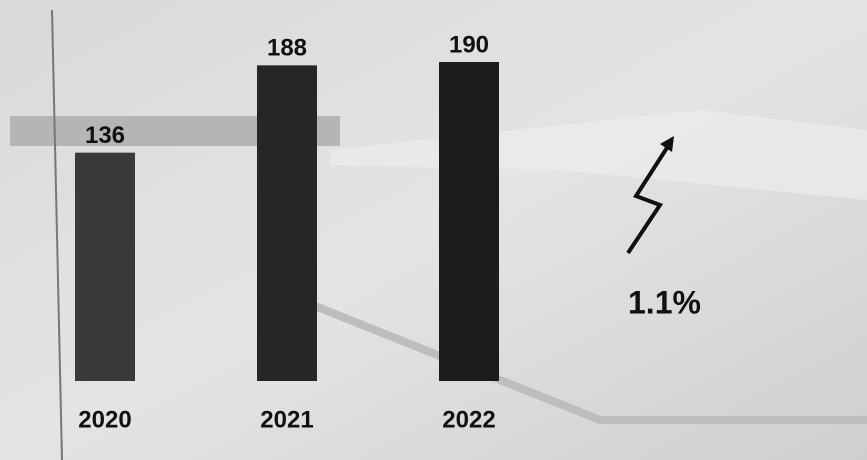 The image size is (867, 460). I want to click on background-shape, so click(598, 155).